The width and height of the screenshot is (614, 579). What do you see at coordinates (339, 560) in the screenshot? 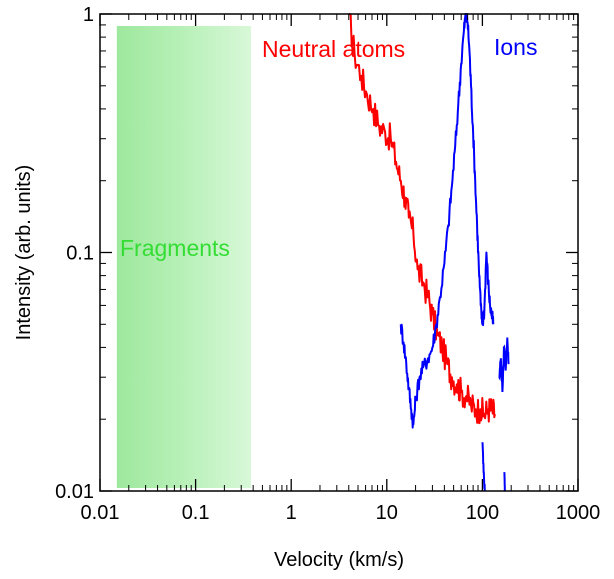
I see `x-axis-title: Velocity (km/s)` at bounding box center [339, 560].